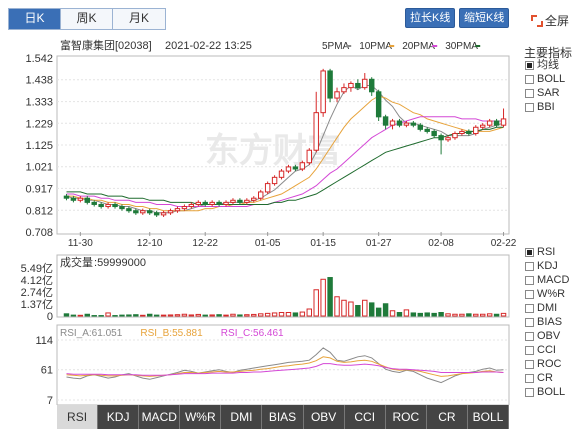 The image size is (583, 447). Describe the element at coordinates (242, 417) in the screenshot. I see `tab-dmi: DMI` at that location.